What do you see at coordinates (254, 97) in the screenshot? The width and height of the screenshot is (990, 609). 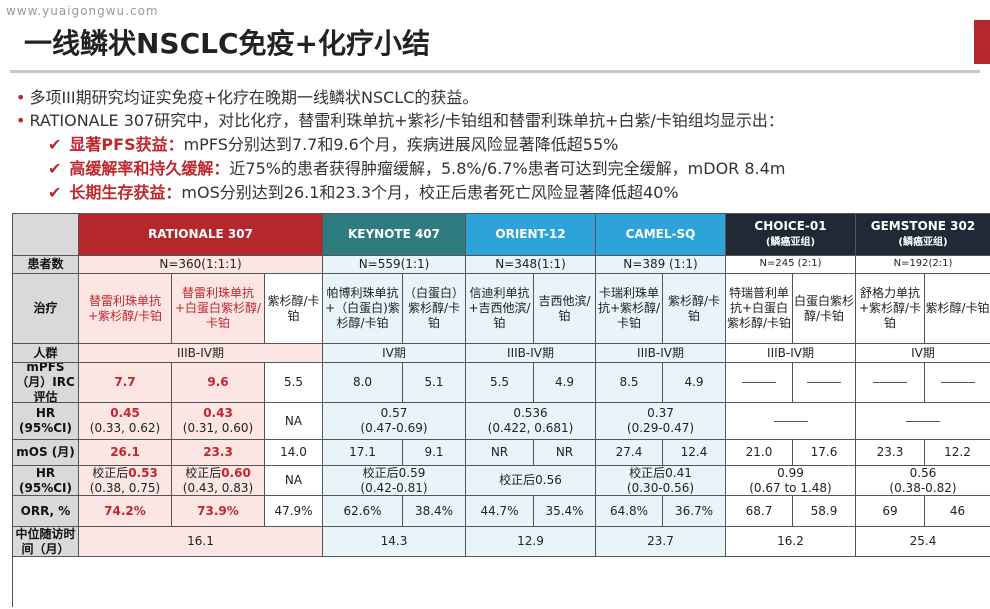 I see `bullet-1-text: 多项III期研究均证实免疫+化疗在晚期一线鳞状NSCLC的获益。` at bounding box center [254, 97].